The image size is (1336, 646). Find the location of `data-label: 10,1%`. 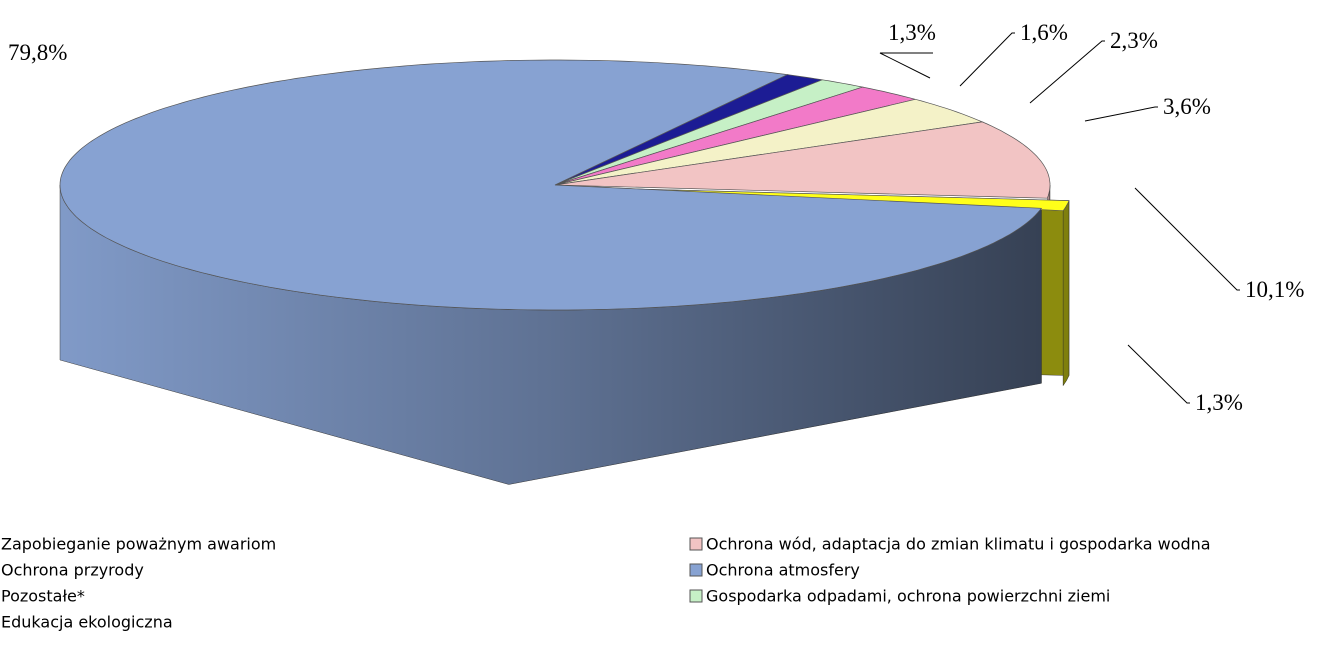

data-label: 10,1% is located at coordinates (1274, 289).